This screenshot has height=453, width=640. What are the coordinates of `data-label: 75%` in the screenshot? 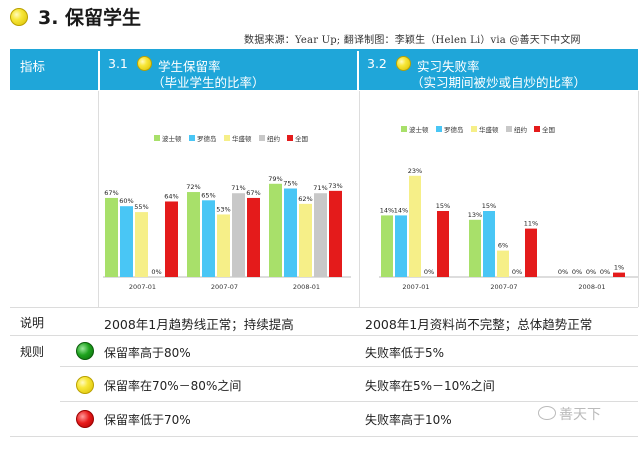 It's located at (290, 184).